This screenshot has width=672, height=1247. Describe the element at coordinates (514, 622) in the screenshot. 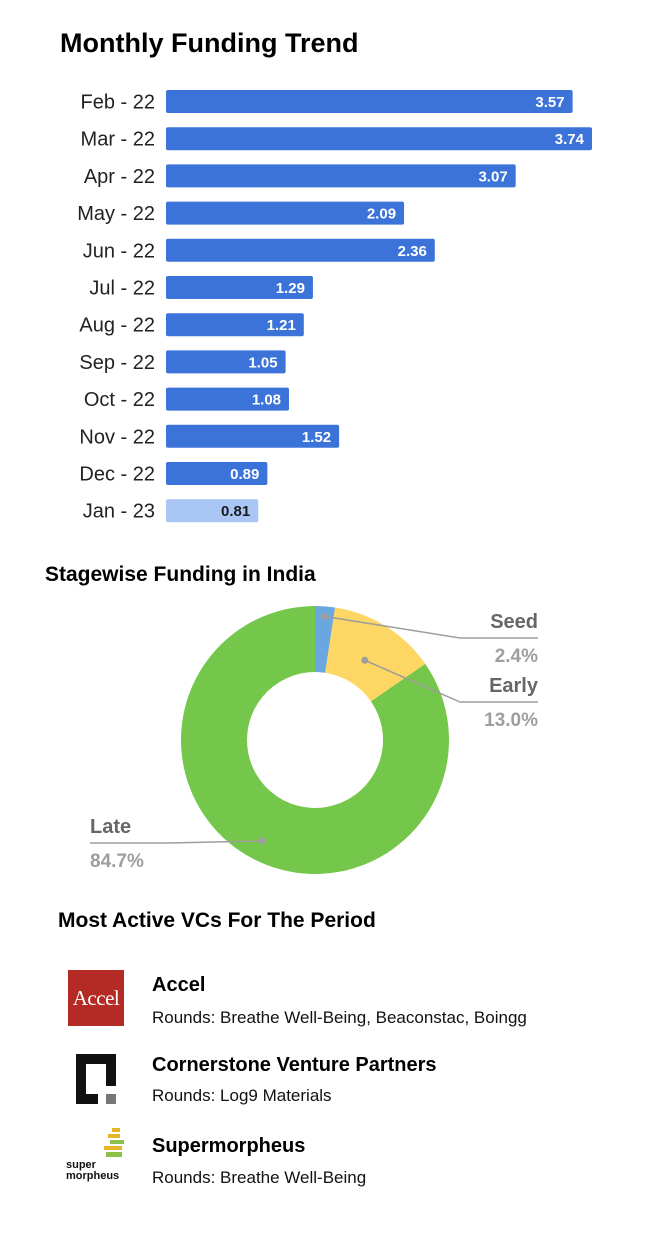

I see `donut-slice-name: Seed` at that location.